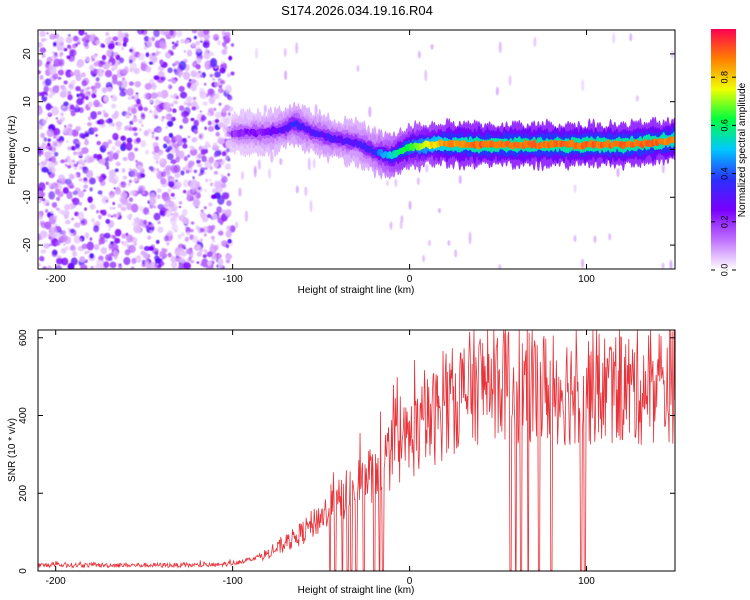  What do you see at coordinates (27, 54) in the screenshot?
I see `y-tick-label: 20` at bounding box center [27, 54].